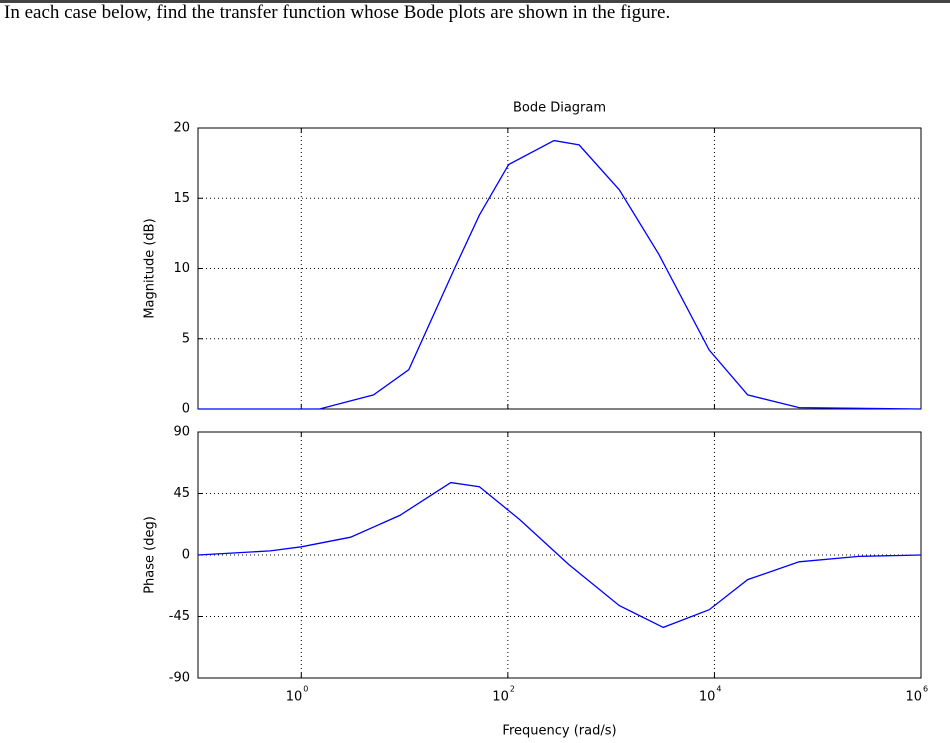 The width and height of the screenshot is (950, 743). I want to click on y-axis-label: Phase (deg), so click(150, 555).